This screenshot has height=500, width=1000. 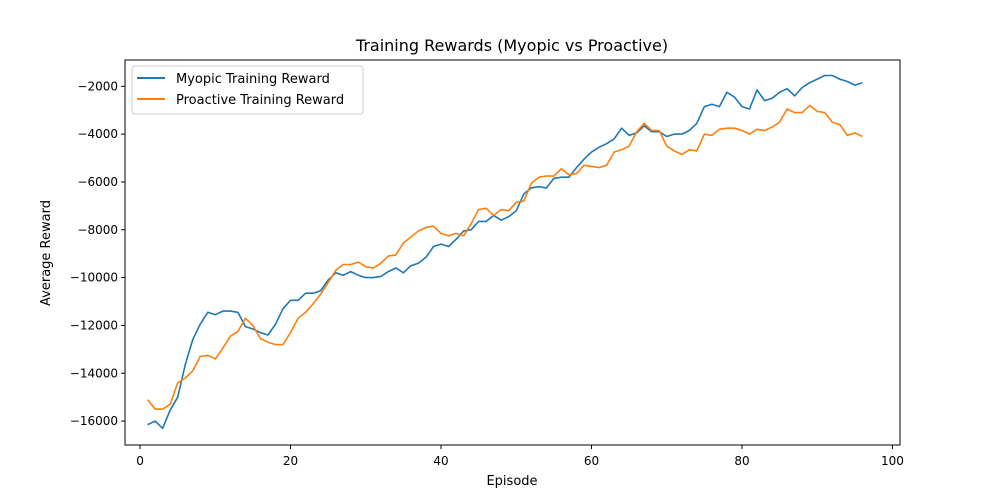 What do you see at coordinates (97, 86) in the screenshot?
I see `y-tick-label: −2000` at bounding box center [97, 86].